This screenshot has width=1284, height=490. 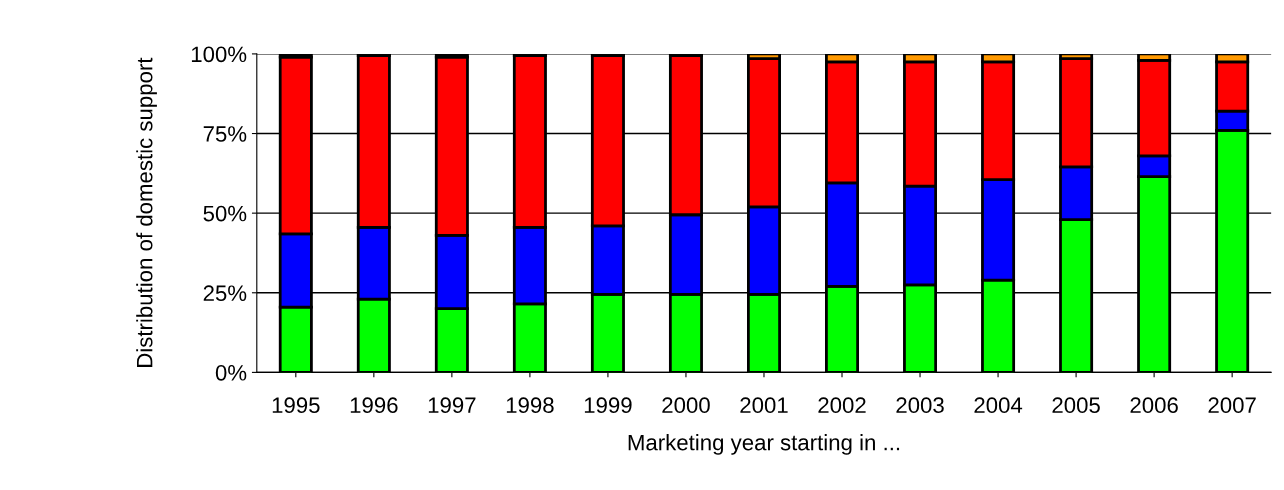 I want to click on x-tick-label: 2001, so click(x=764, y=405).